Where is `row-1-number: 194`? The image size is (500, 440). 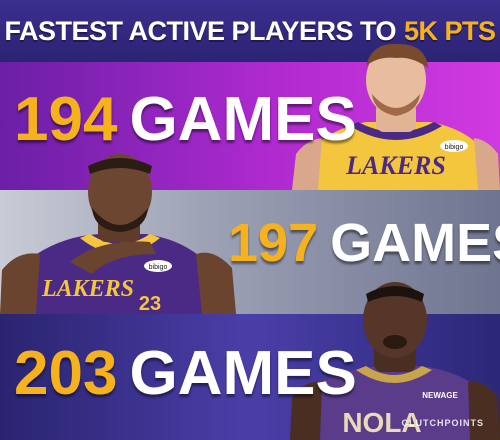 row-1-number: 194 is located at coordinates (66, 119).